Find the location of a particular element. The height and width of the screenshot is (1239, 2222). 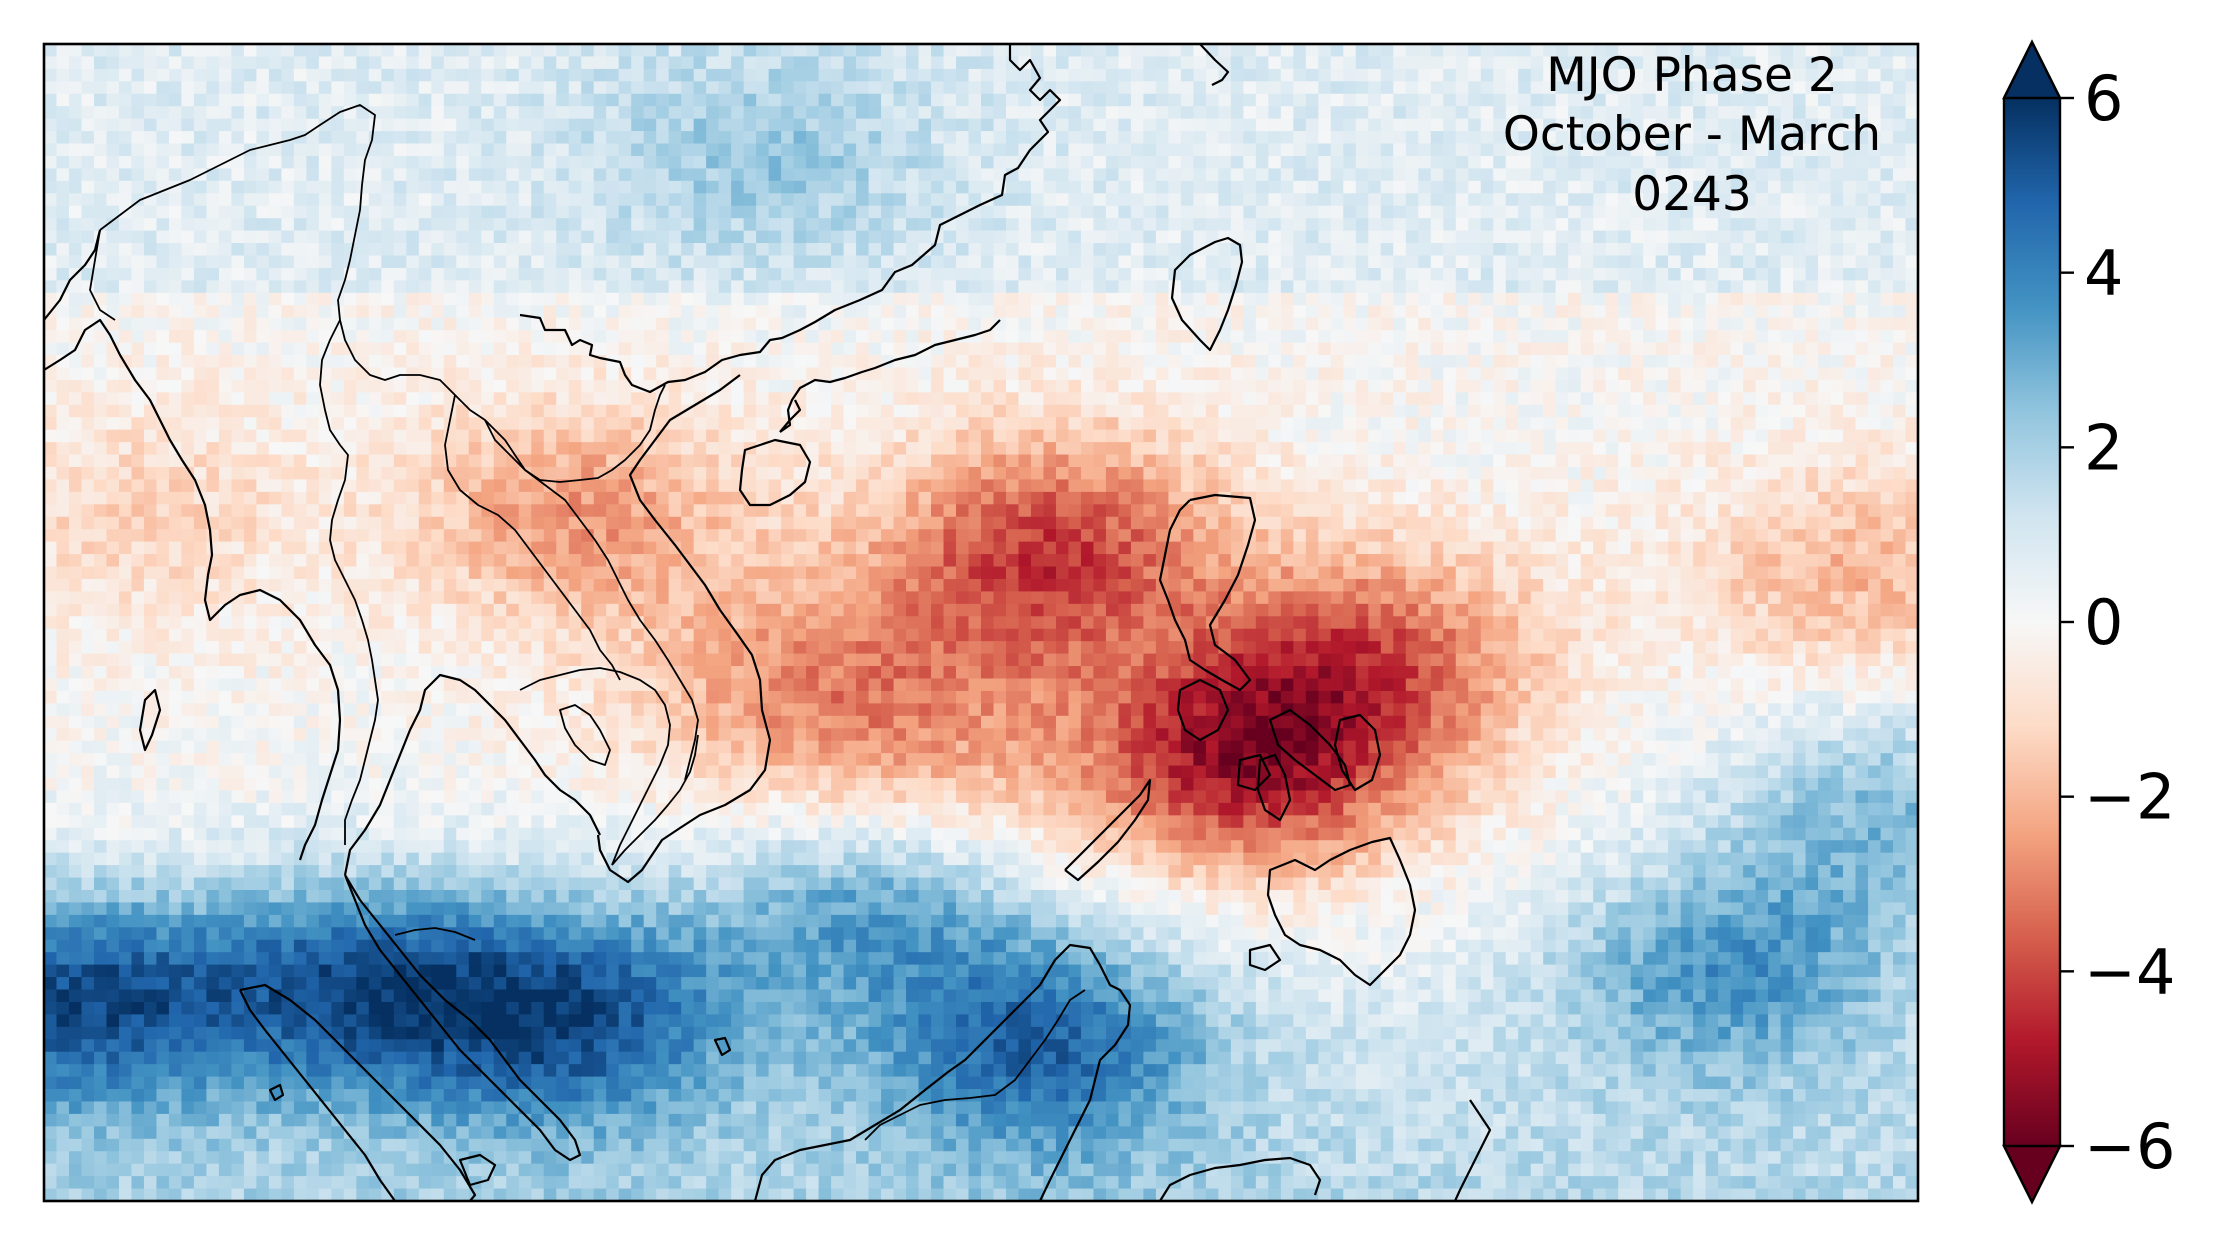

coastline-myanmar is located at coordinates (193, 589).